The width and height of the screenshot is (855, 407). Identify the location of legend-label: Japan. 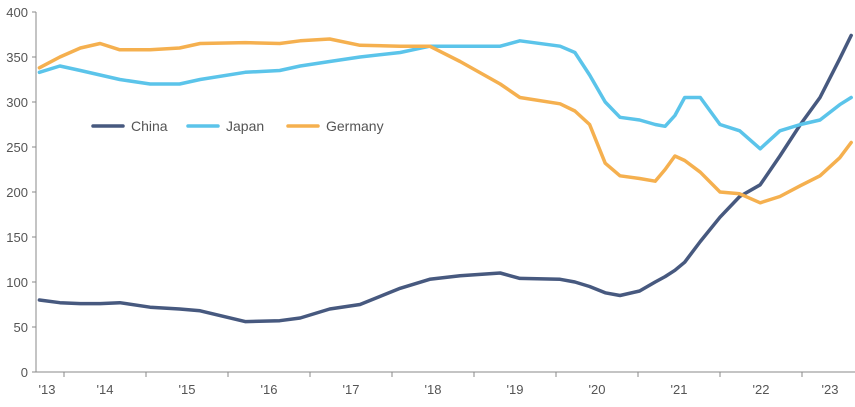
(245, 126).